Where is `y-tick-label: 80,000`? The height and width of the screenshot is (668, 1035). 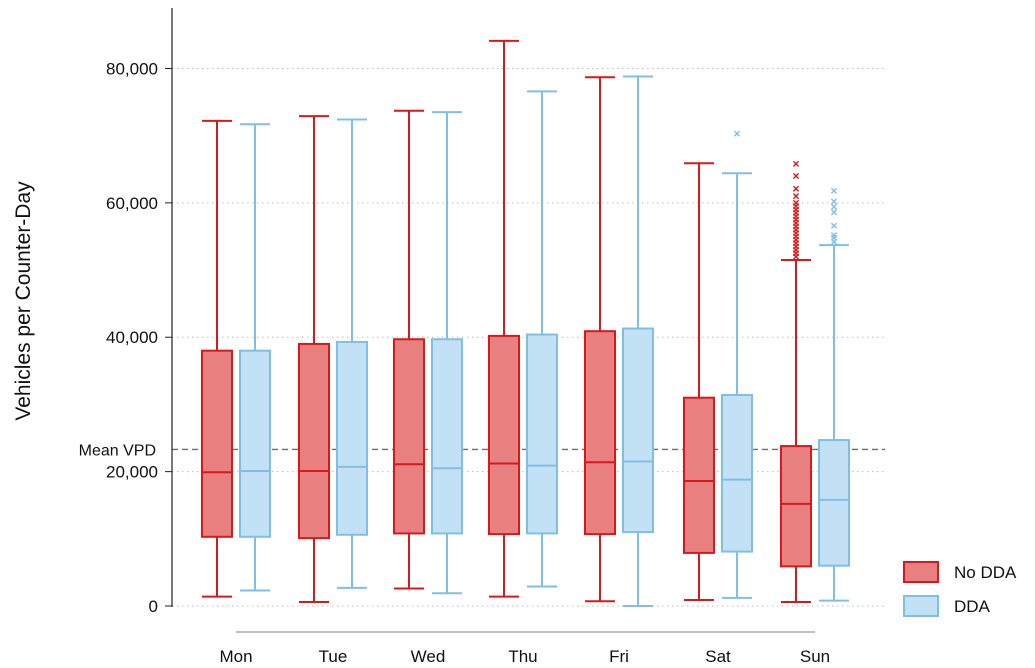 y-tick-label: 80,000 is located at coordinates (132, 68).